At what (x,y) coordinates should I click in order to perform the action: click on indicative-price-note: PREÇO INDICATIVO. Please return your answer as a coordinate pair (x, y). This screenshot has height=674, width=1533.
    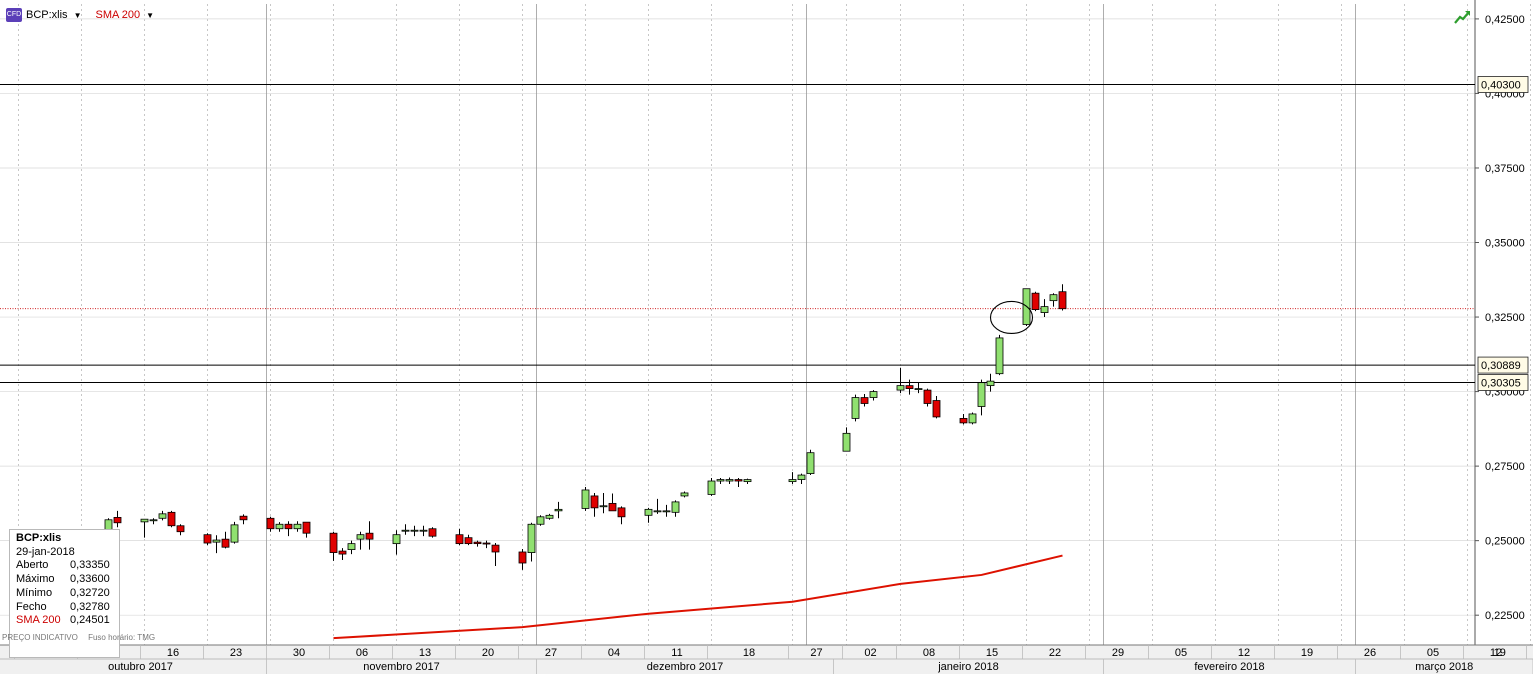
    Looking at the image, I should click on (40, 637).